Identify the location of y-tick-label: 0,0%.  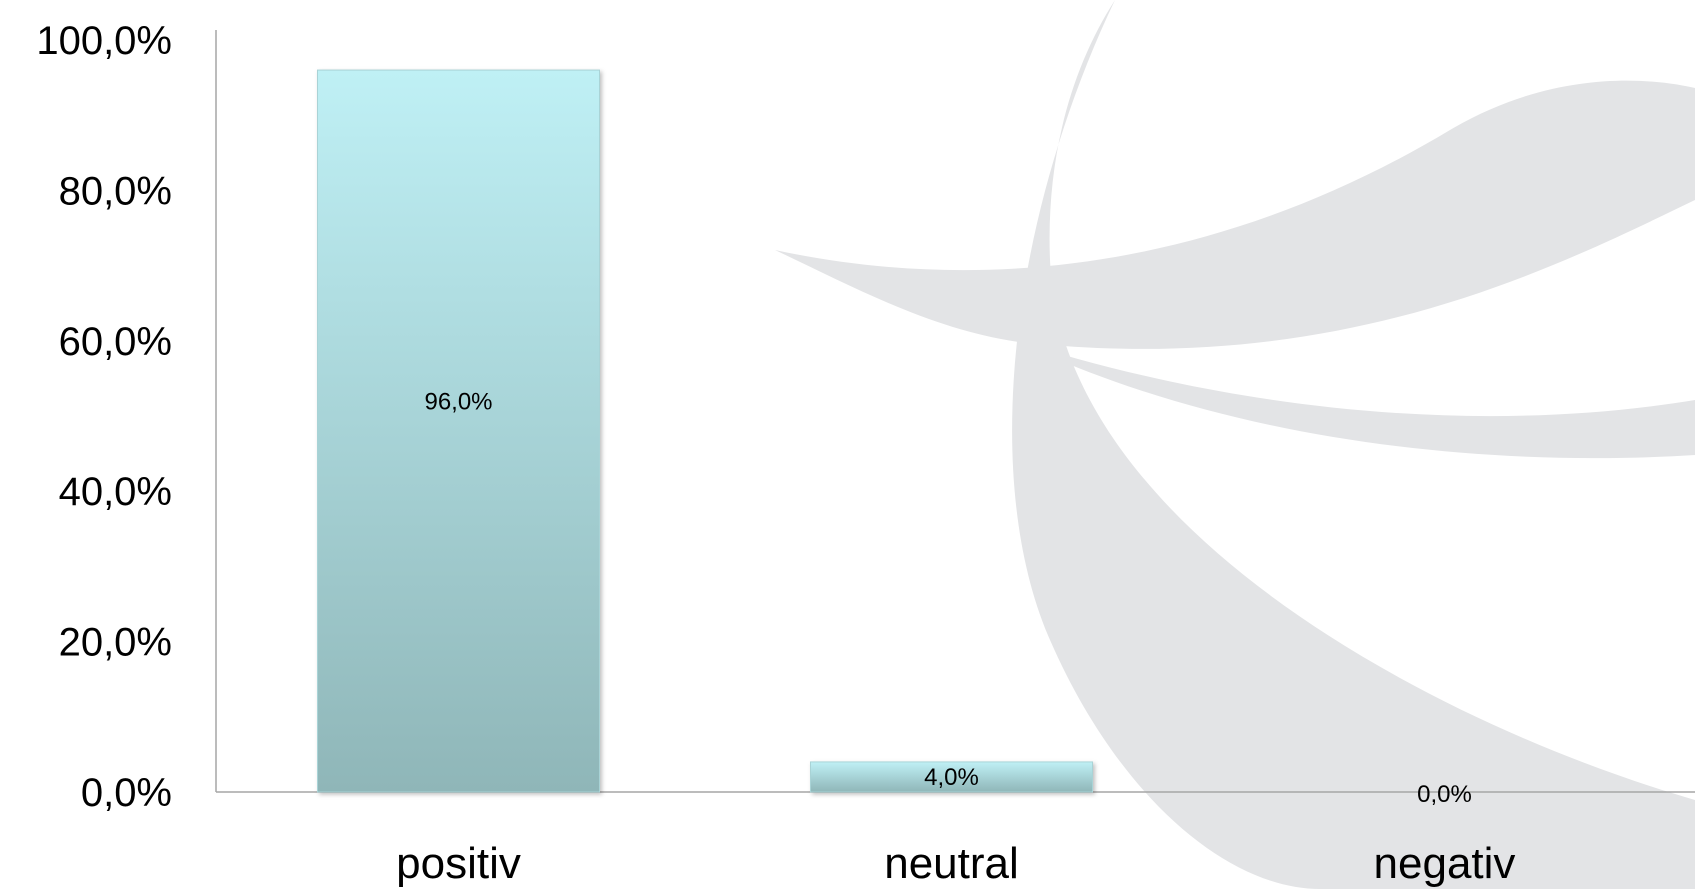
(126, 793).